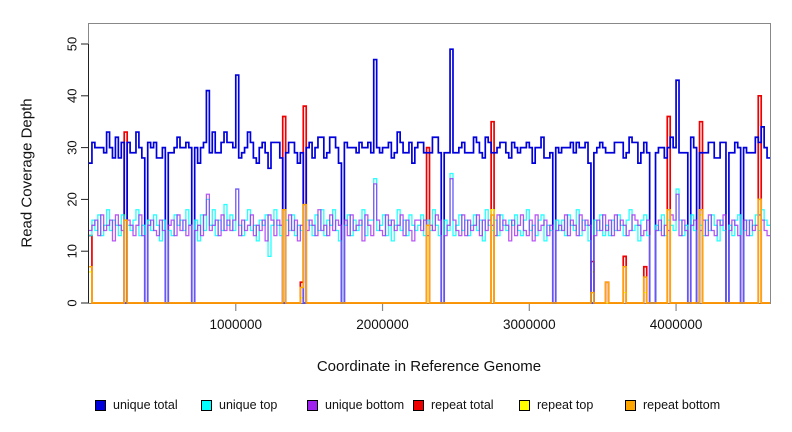 Image resolution: width=792 pixels, height=432 pixels. What do you see at coordinates (235, 324) in the screenshot?
I see `svg-text: 1000000` at bounding box center [235, 324].